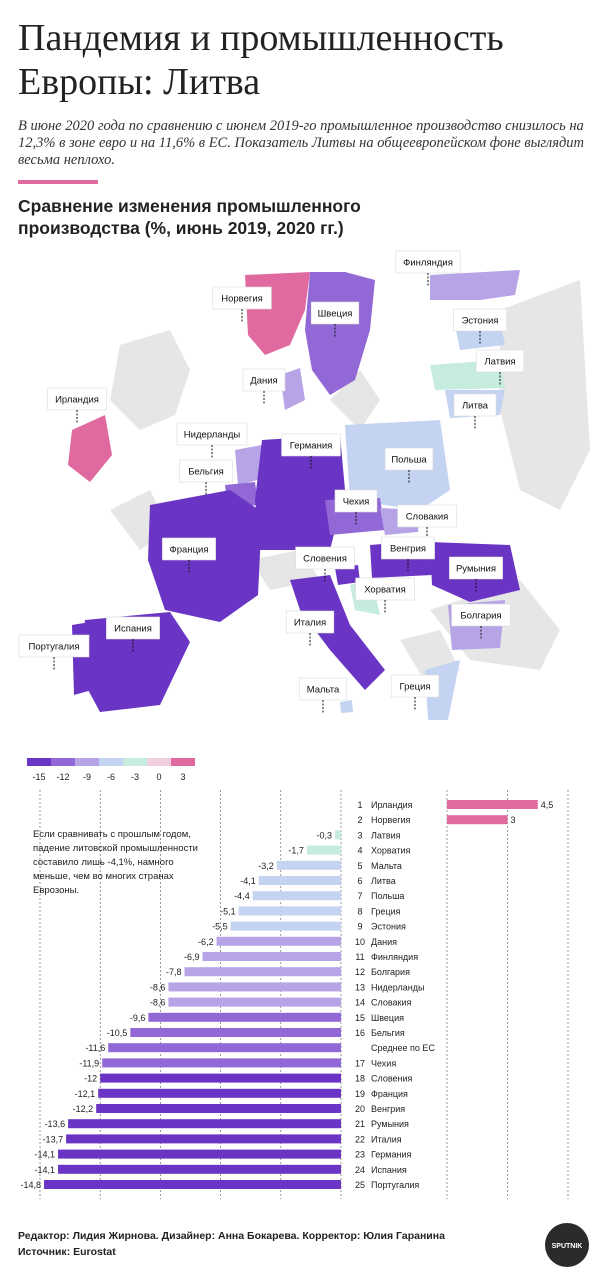  Describe the element at coordinates (386, 866) in the screenshot. I see `bar-category-label: Мальта` at that location.